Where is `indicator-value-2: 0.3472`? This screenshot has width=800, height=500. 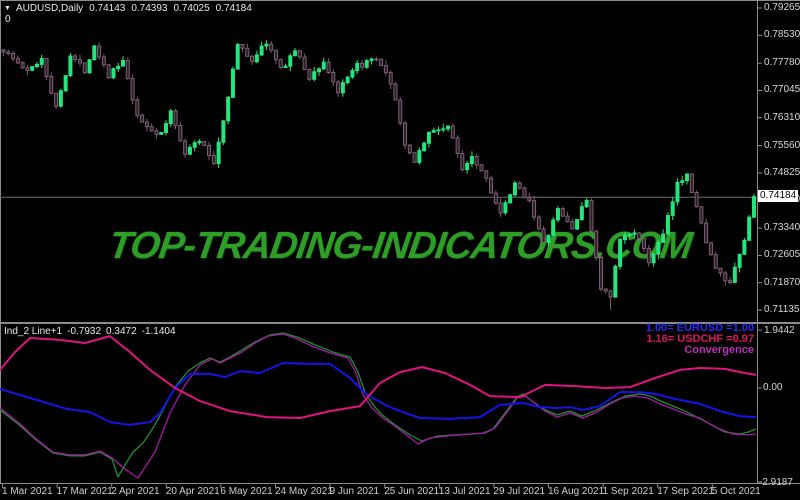 indicator-value-2: 0.3472 is located at coordinates (121, 331).